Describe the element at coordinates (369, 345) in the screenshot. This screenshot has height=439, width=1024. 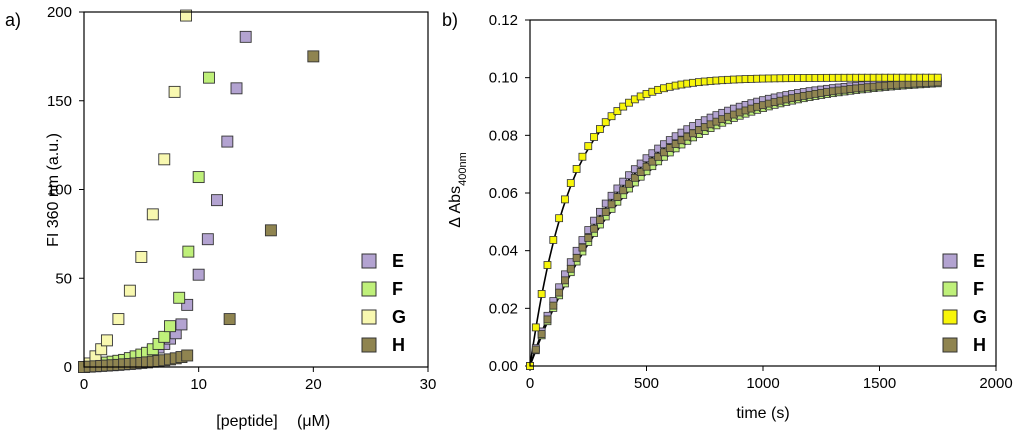
I see `legend-a-swatch-H` at that location.